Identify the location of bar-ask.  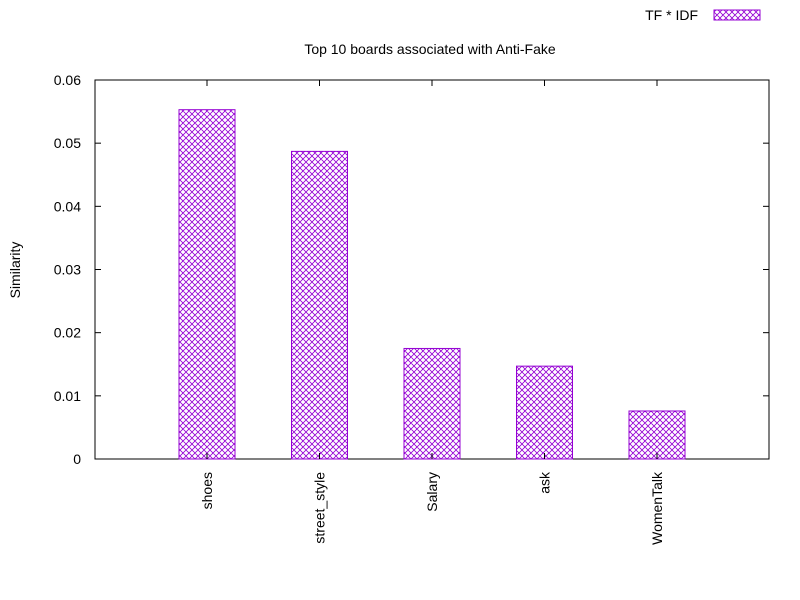
(544, 412).